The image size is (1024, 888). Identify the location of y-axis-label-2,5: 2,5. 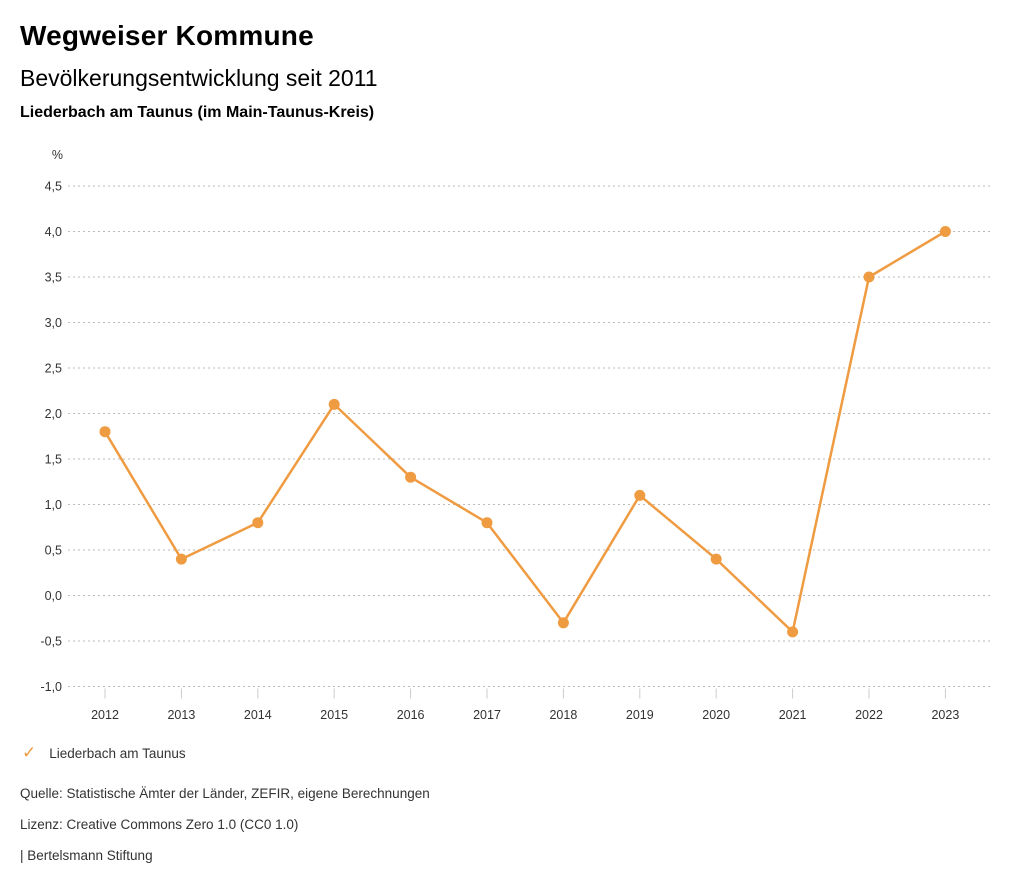
(53, 369).